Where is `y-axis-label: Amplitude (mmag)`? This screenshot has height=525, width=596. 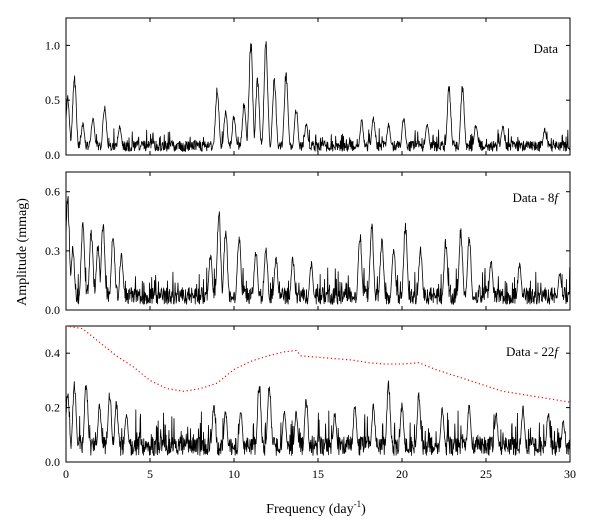
y-axis-label: Amplitude (mmag) is located at coordinates (22, 252).